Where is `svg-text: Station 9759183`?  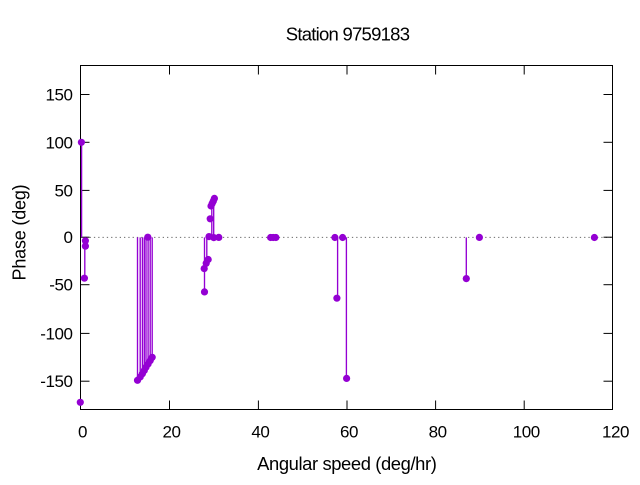 svg-text: Station 9759183 is located at coordinates (348, 33).